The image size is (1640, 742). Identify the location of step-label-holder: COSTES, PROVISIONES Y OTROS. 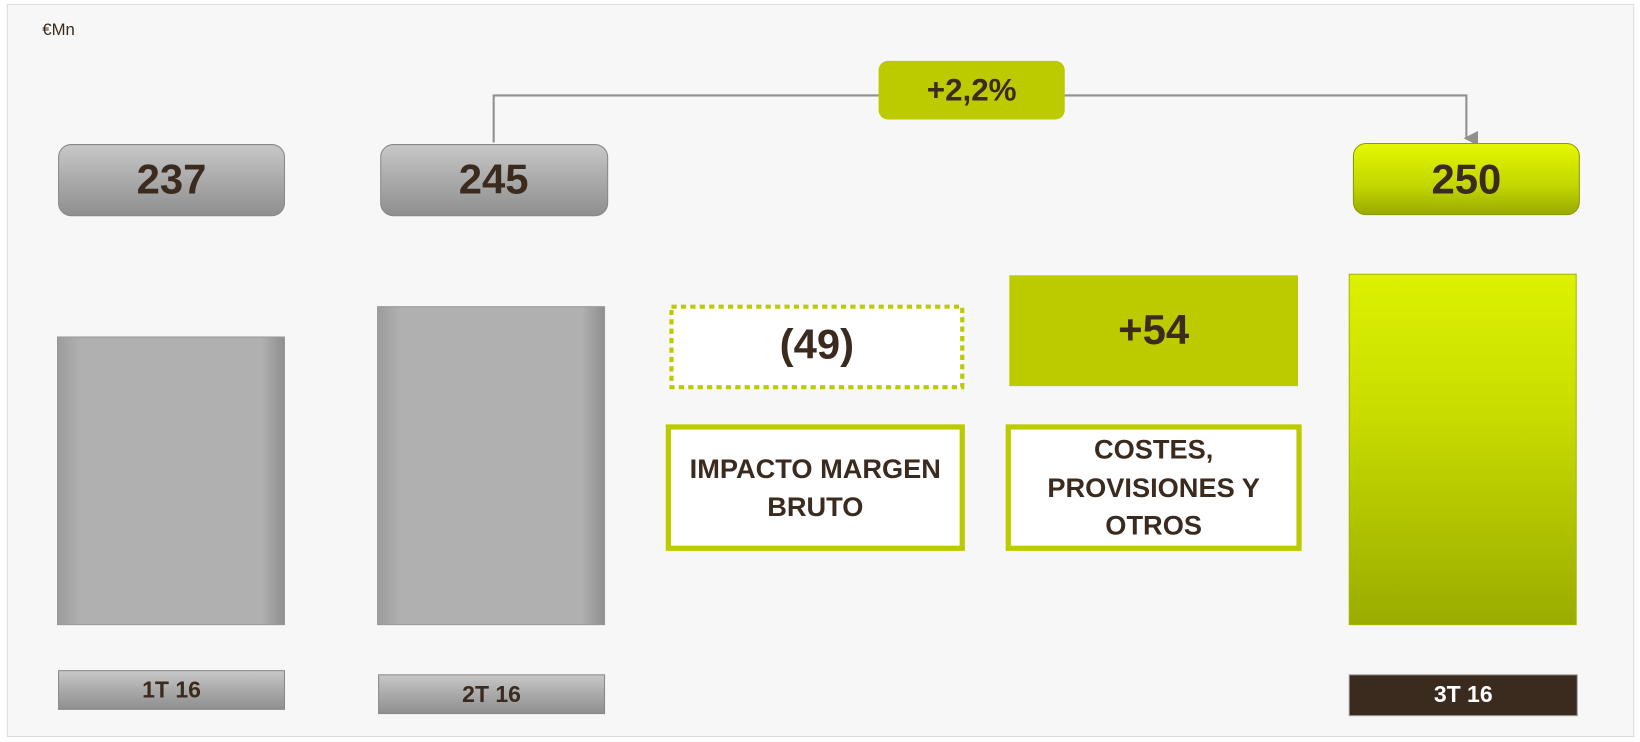
(1153, 487).